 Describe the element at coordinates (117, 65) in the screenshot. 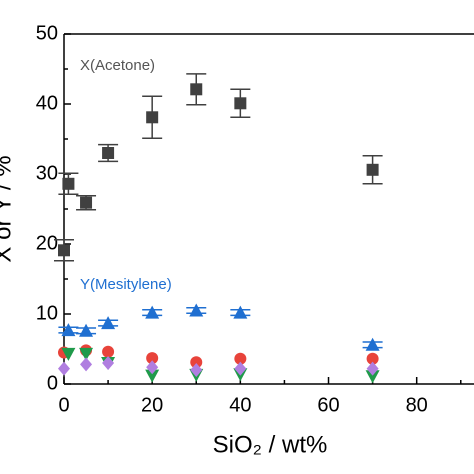

I see `series-annotation: X(Acetone)` at that location.